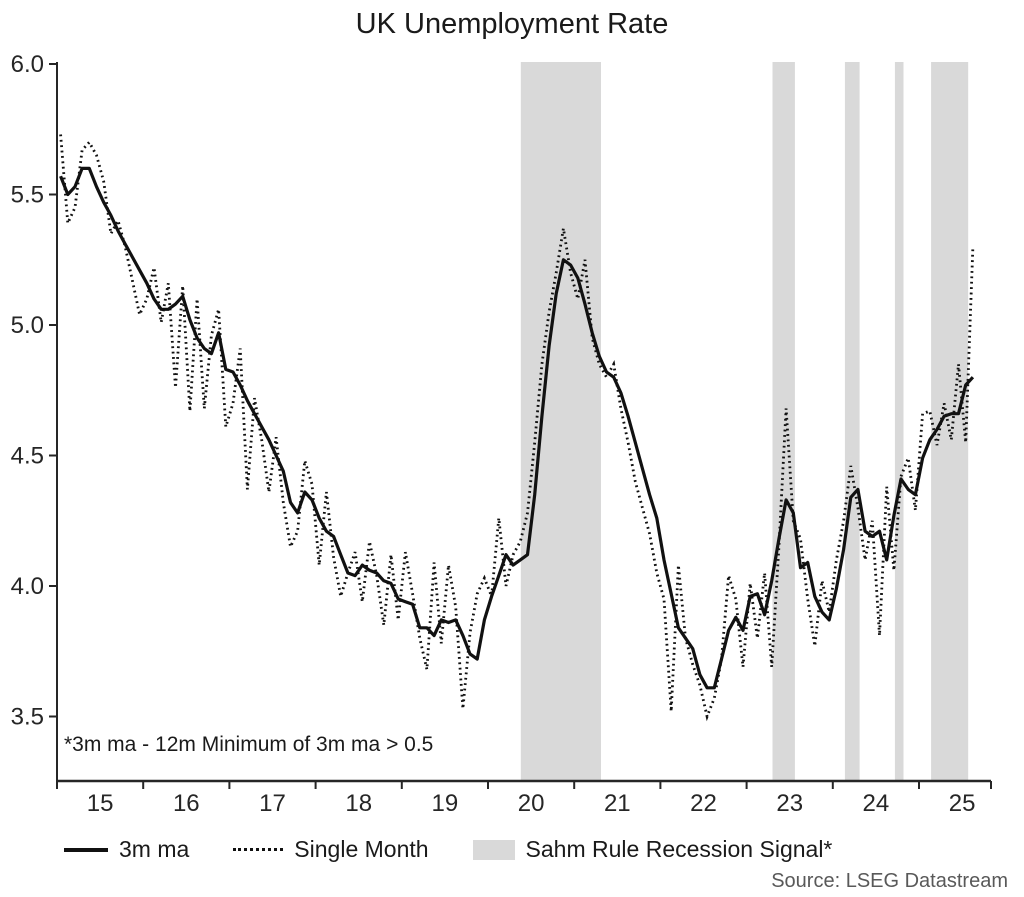 This screenshot has height=897, width=1024. I want to click on recession-band-swatch-icon, so click(493, 849).